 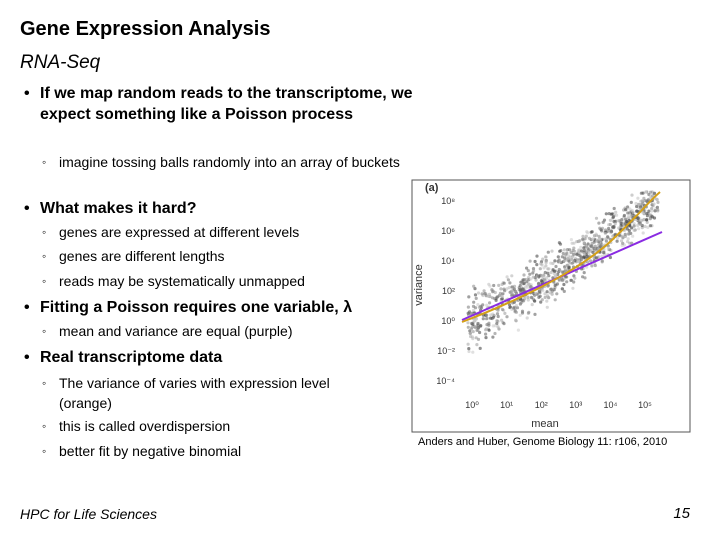 What do you see at coordinates (472, 405) in the screenshot?
I see `x-tick-label: 10⁰` at bounding box center [472, 405].